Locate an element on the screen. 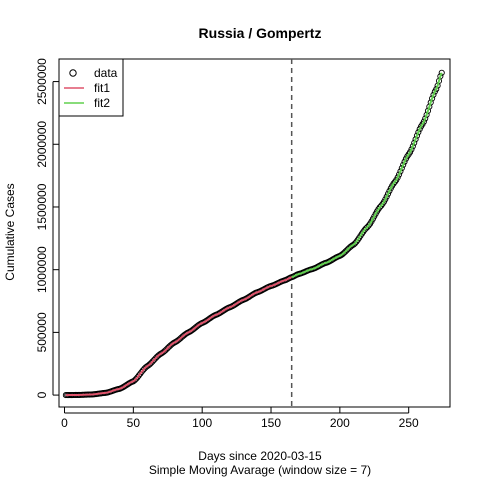  legend-label-fit2: fit2 is located at coordinates (102, 103).